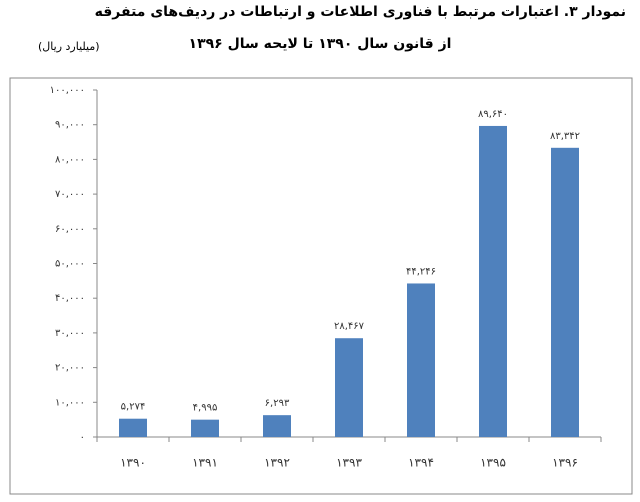 The image size is (640, 502). I want to click on value-label: ۸۳,۳۴۲, so click(565, 136).